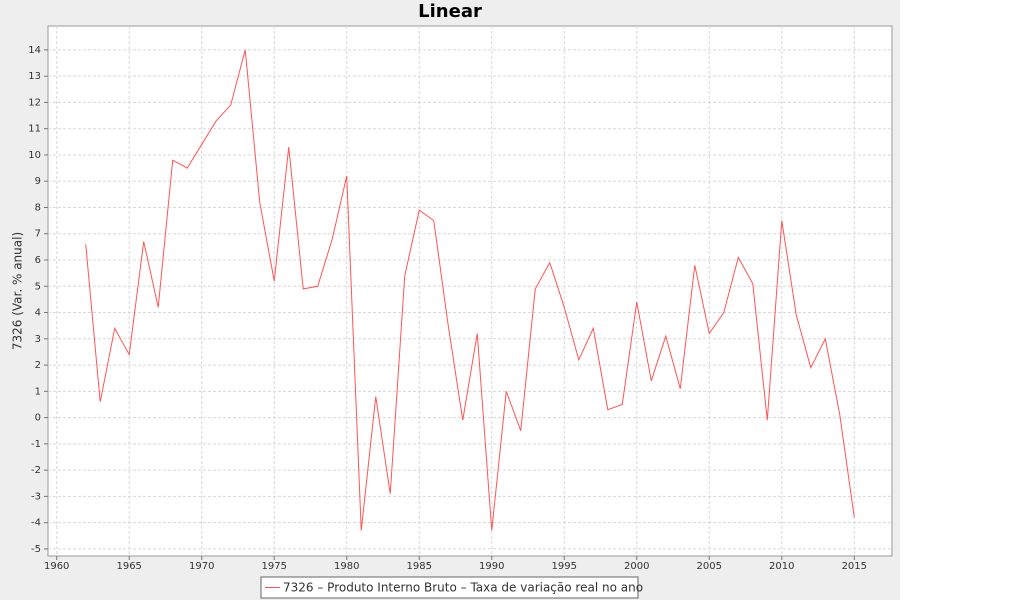 The height and width of the screenshot is (600, 1018). Describe the element at coordinates (36, 470) in the screenshot. I see `y-tick-label: -2` at that location.